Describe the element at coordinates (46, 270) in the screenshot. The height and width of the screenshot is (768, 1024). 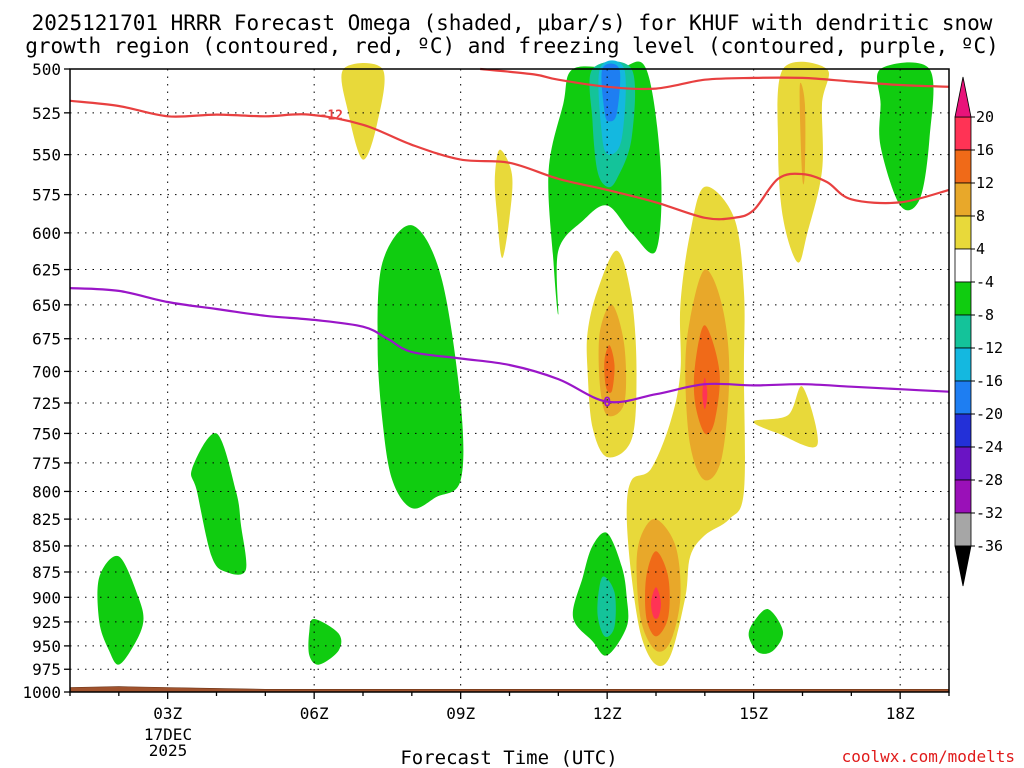
I see `y-tick-label-625: 625` at that location.